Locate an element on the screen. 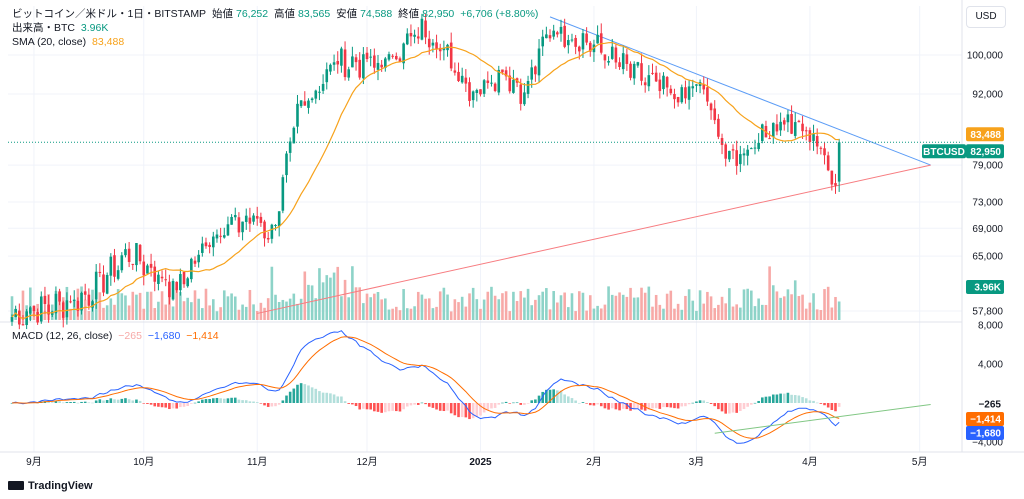  open-label: 始値 is located at coordinates (222, 14).